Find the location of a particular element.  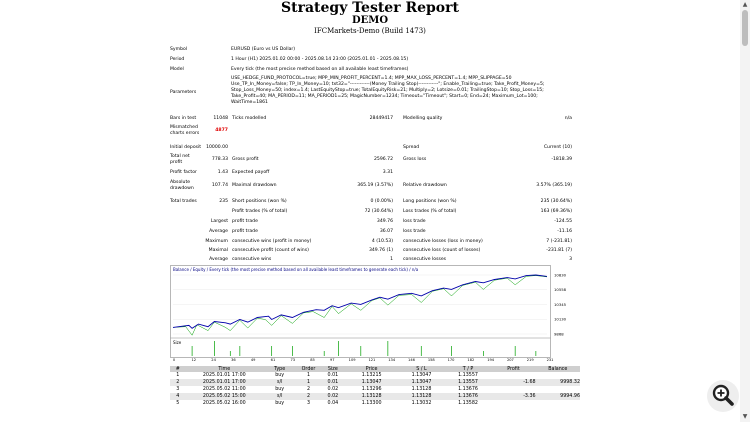

report-title: Strategy Tester Report is located at coordinates (370, 8).